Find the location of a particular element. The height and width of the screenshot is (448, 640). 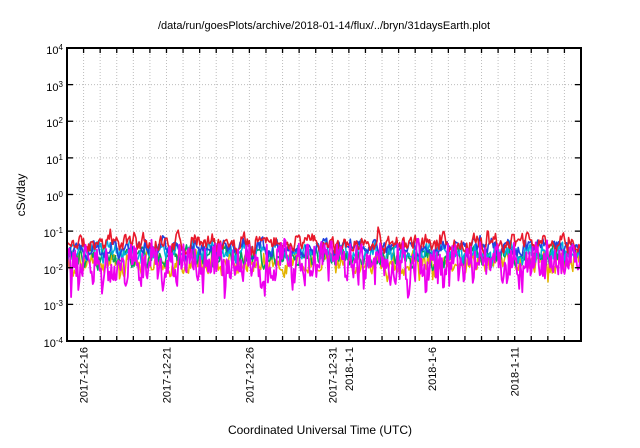

series-line-magenta-channel is located at coordinates (324, 268).